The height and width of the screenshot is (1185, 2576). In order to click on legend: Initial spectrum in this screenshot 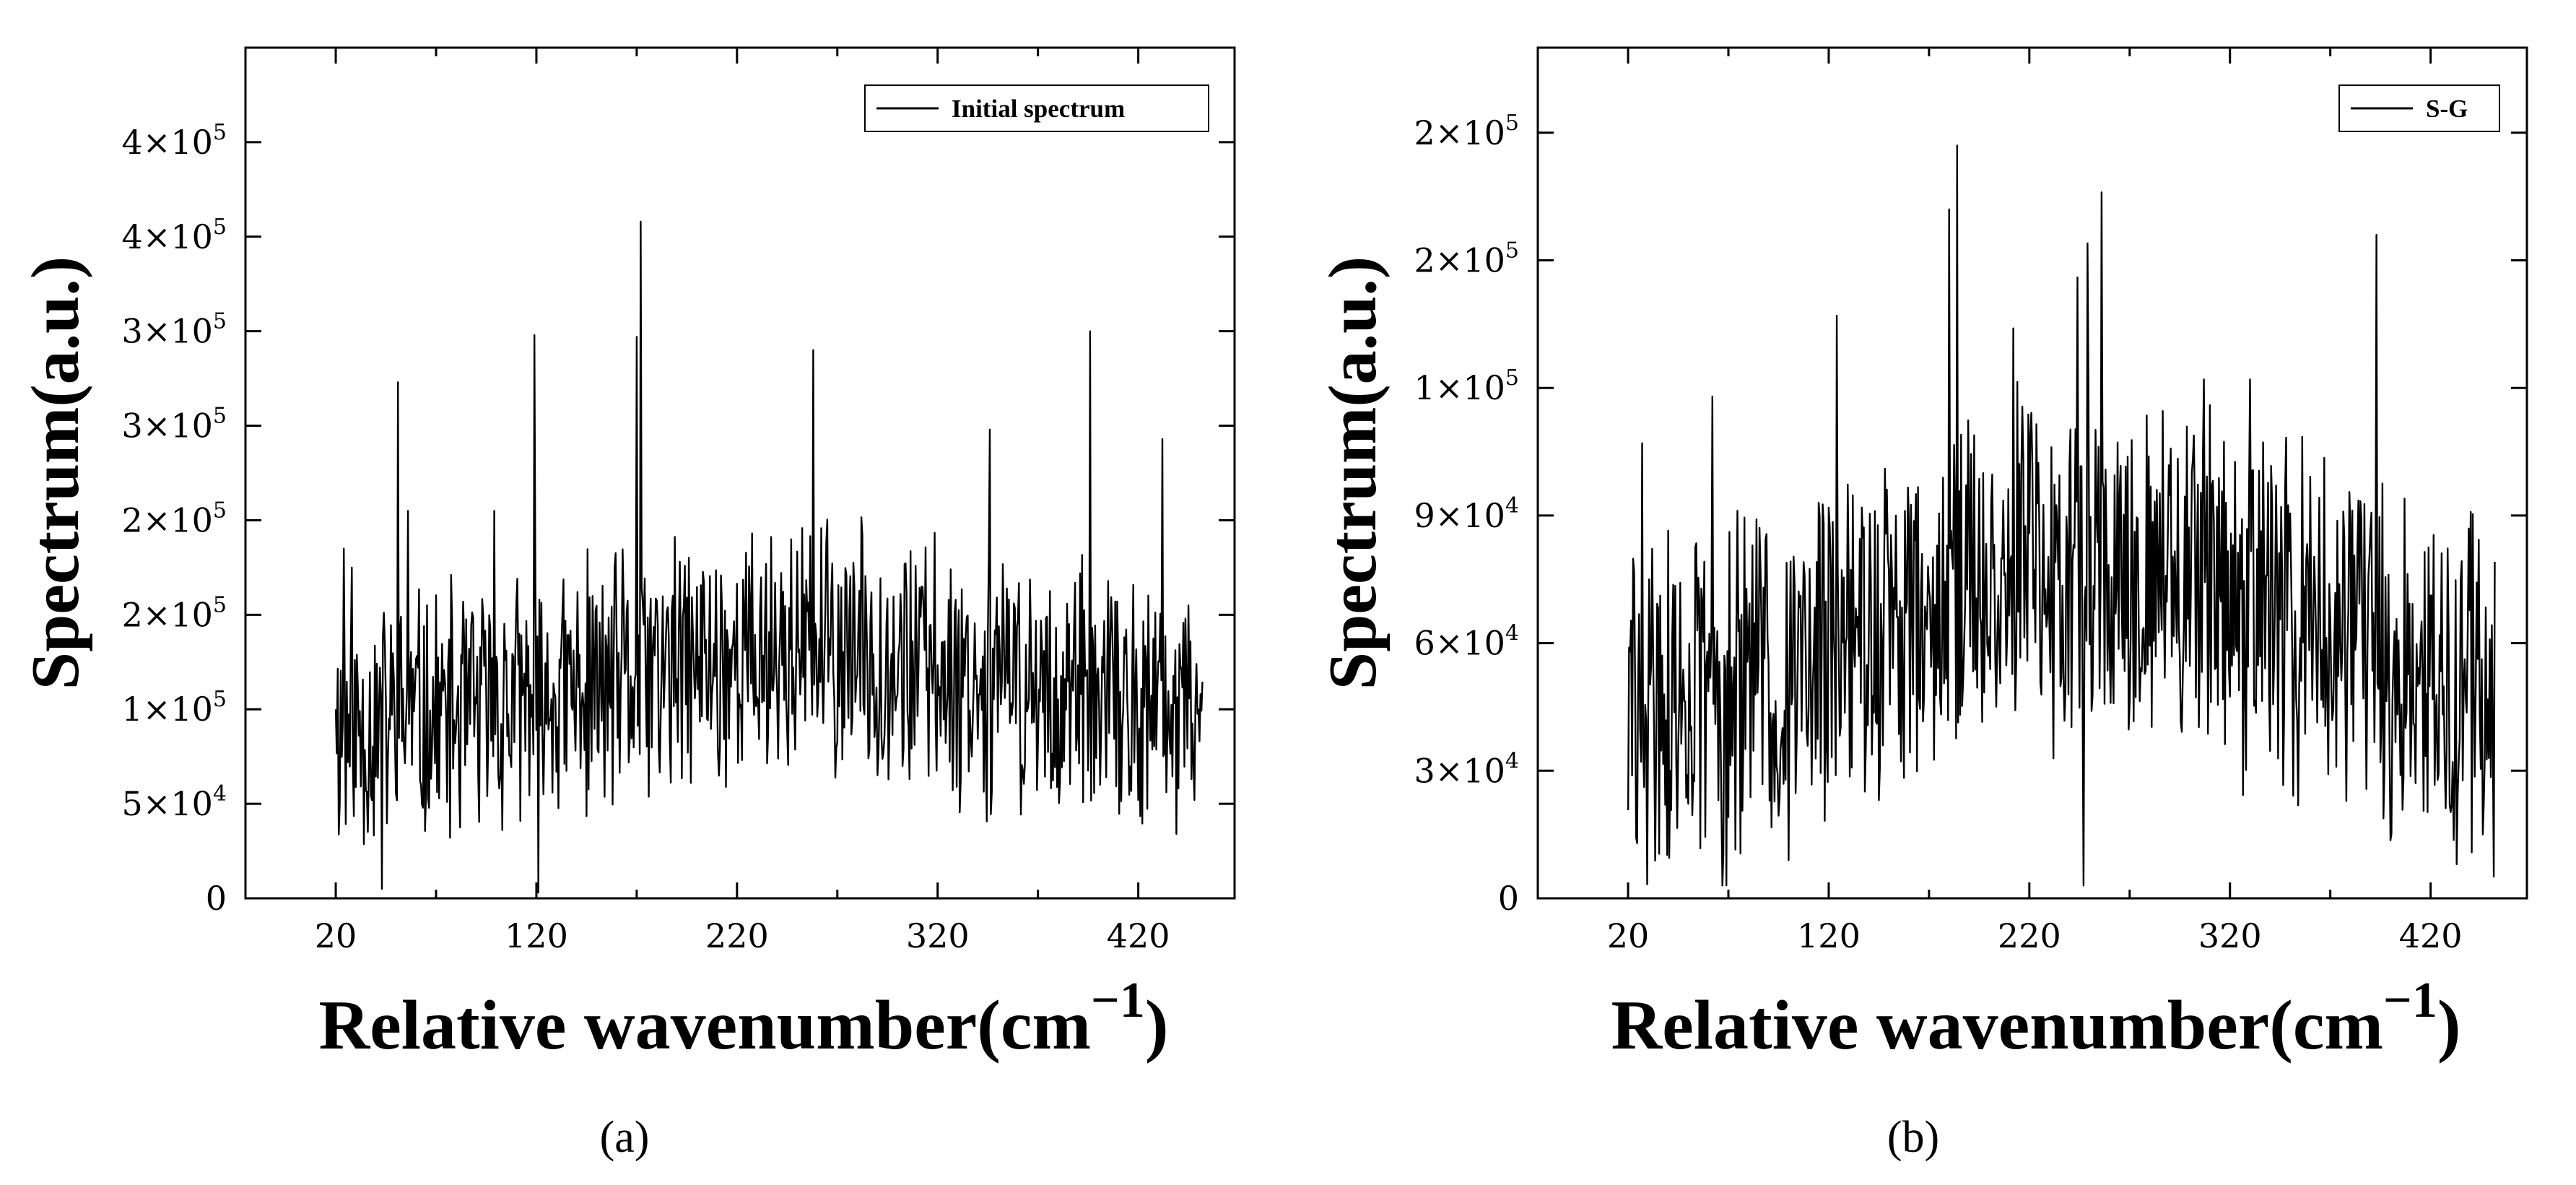, I will do `click(1036, 108)`.